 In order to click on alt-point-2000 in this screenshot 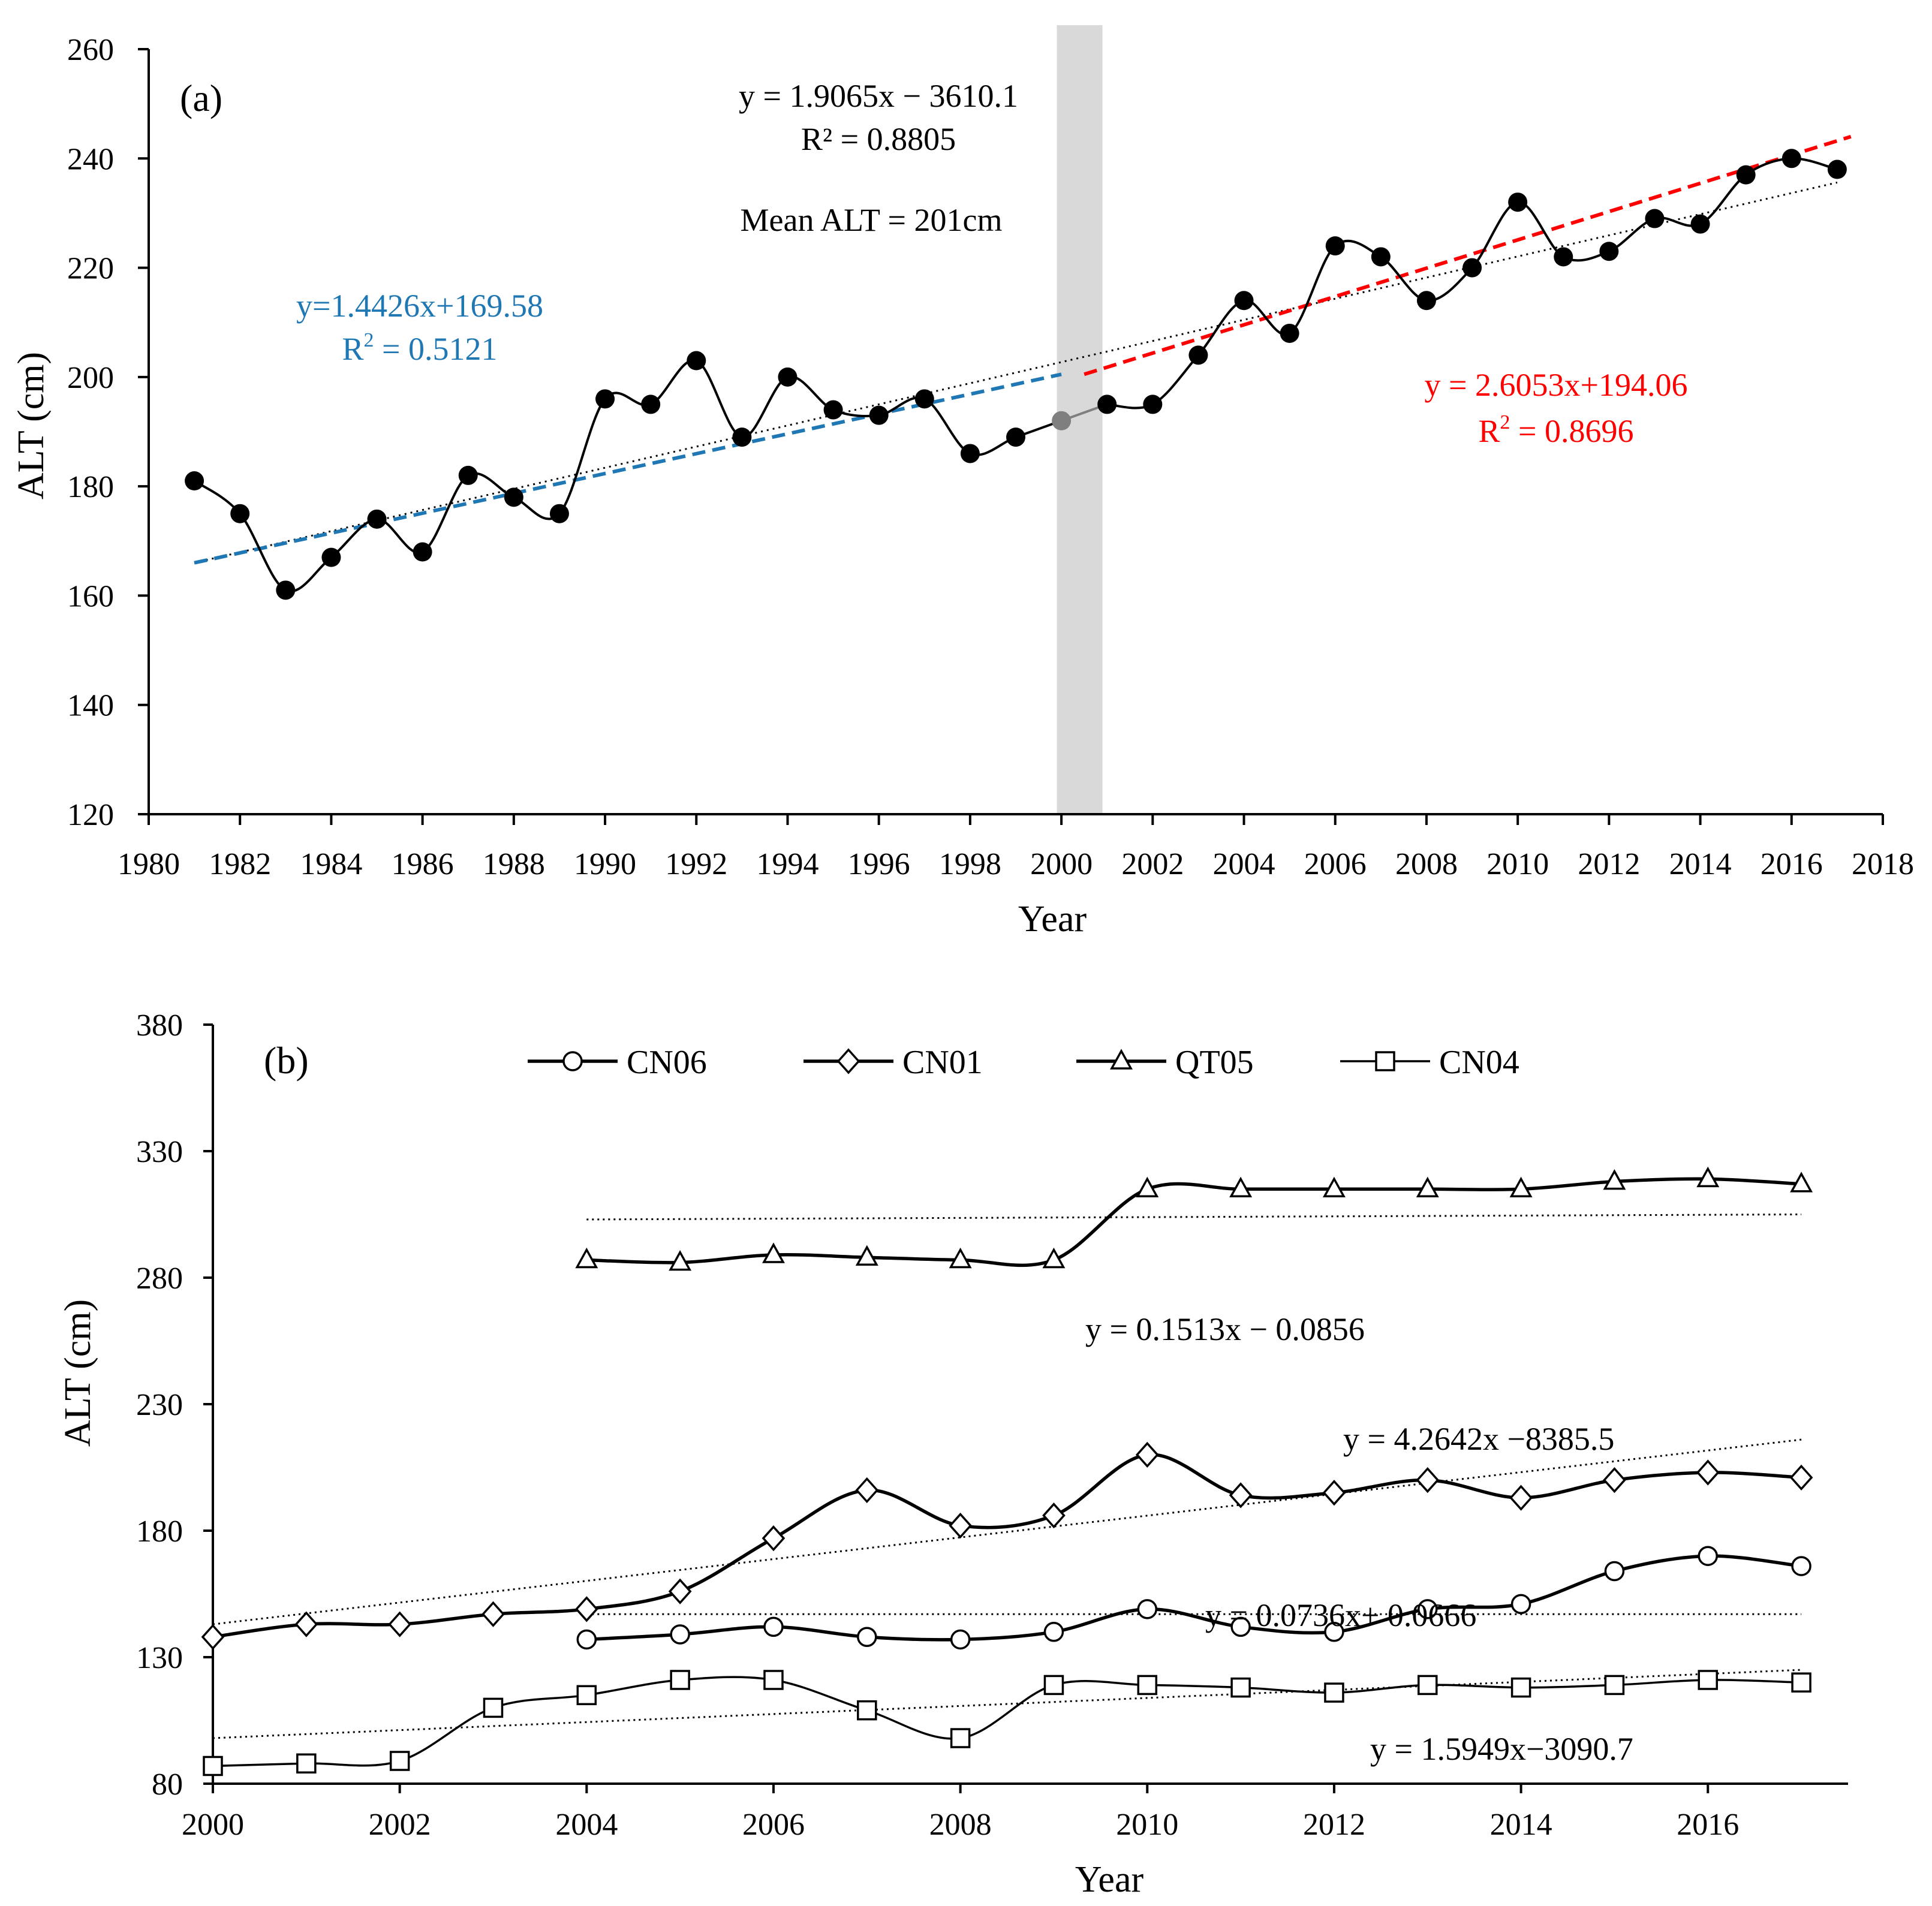, I will do `click(1062, 420)`.